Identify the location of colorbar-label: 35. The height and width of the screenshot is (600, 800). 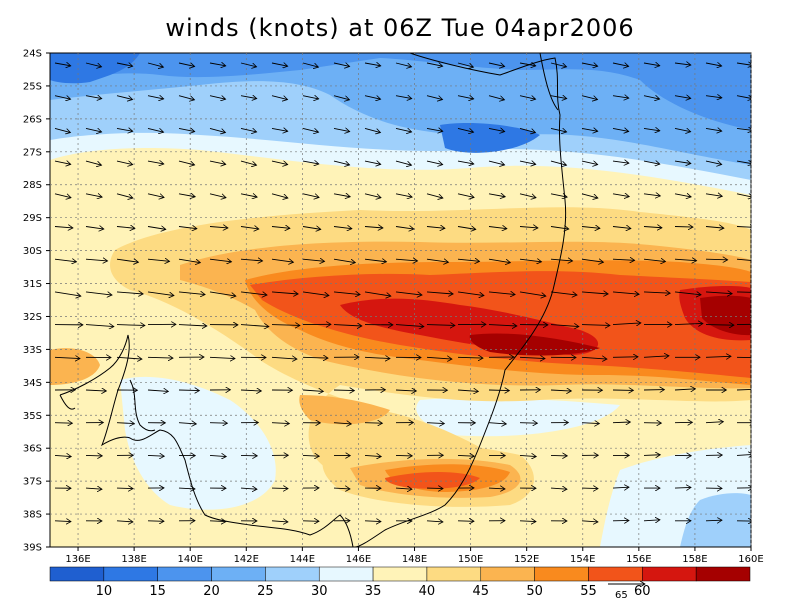
(373, 591).